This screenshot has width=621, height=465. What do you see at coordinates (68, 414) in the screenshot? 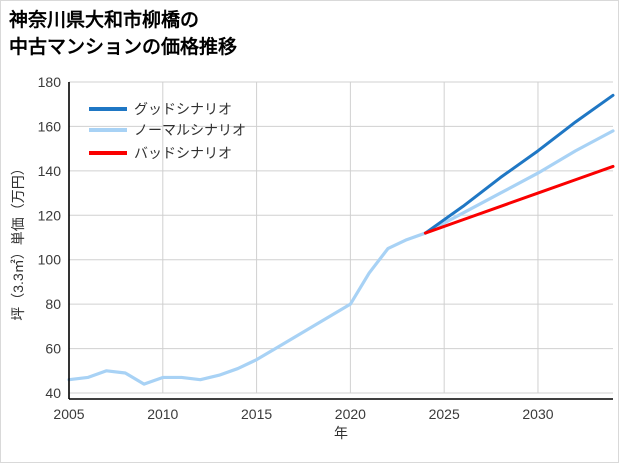
I see `x-tick-label: 2005` at bounding box center [68, 414].